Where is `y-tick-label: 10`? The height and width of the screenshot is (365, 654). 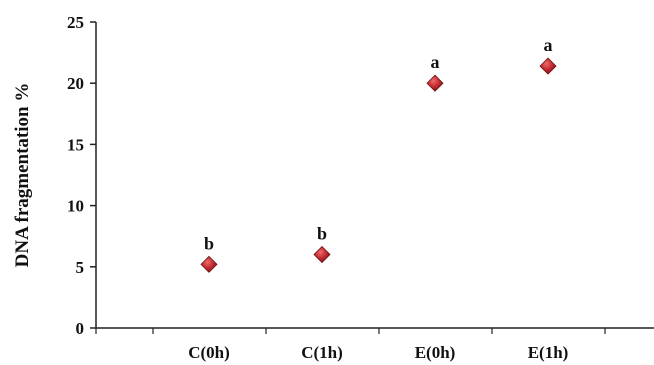
y-tick-label: 10 is located at coordinates (75, 206).